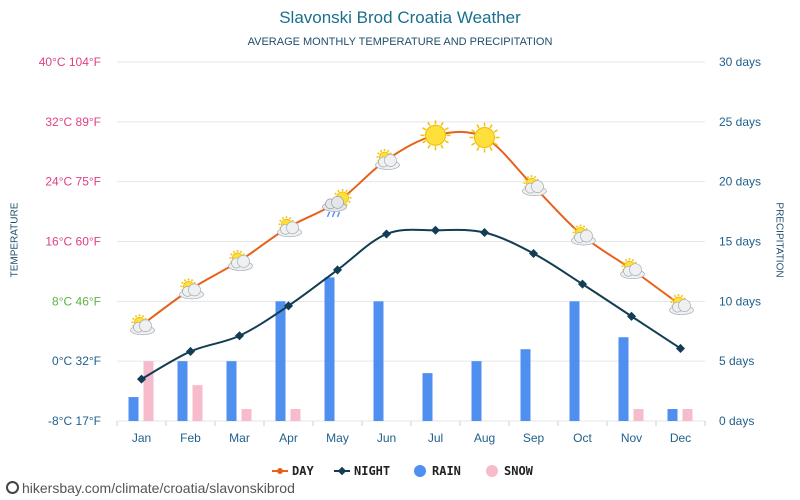 Image resolution: width=800 pixels, height=500 pixels. Describe the element at coordinates (418, 391) in the screenshot. I see `snow-series` at that location.